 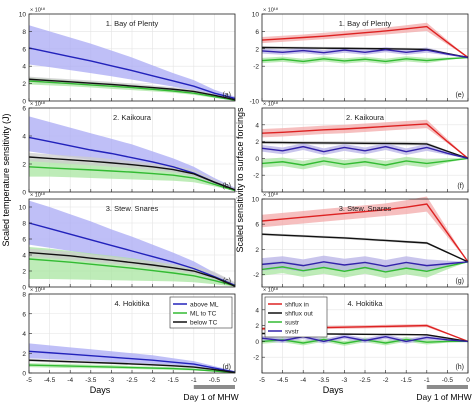 What do you see at coordinates (460, 186) in the screenshot?
I see `panel-tag: (f)` at bounding box center [460, 186].